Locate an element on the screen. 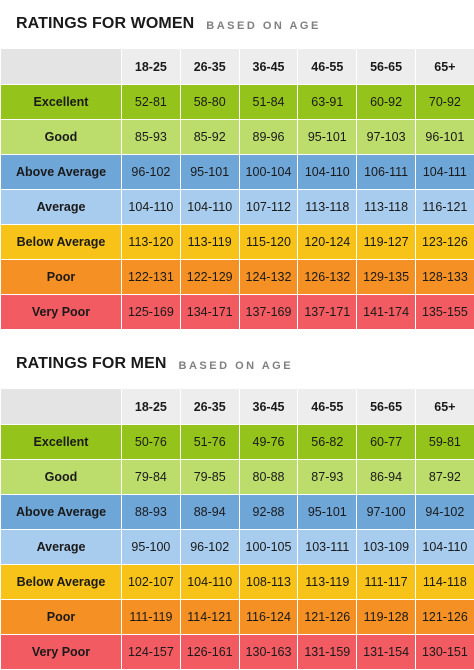 The image size is (474, 670). table-cell: 134-171 is located at coordinates (209, 312).